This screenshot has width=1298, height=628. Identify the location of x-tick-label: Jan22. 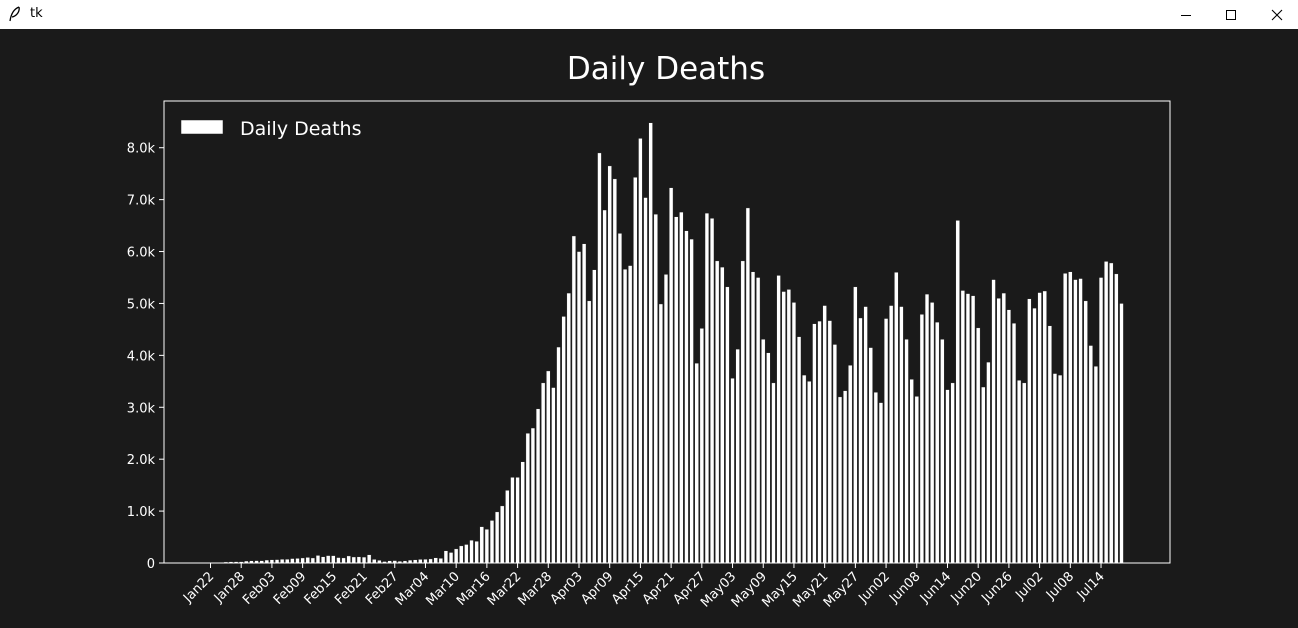
(198, 587).